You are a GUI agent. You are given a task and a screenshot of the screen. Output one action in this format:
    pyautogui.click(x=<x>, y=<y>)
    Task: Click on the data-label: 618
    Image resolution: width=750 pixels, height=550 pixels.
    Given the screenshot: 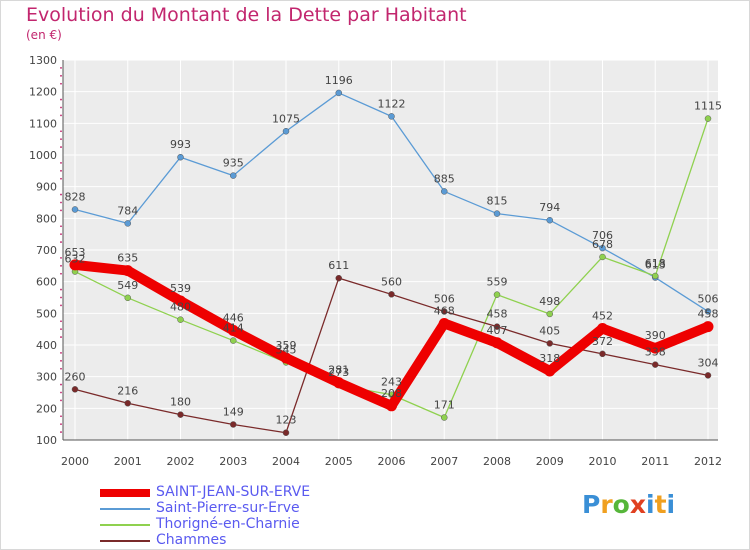 What is the action you would take?
    pyautogui.click(x=655, y=263)
    